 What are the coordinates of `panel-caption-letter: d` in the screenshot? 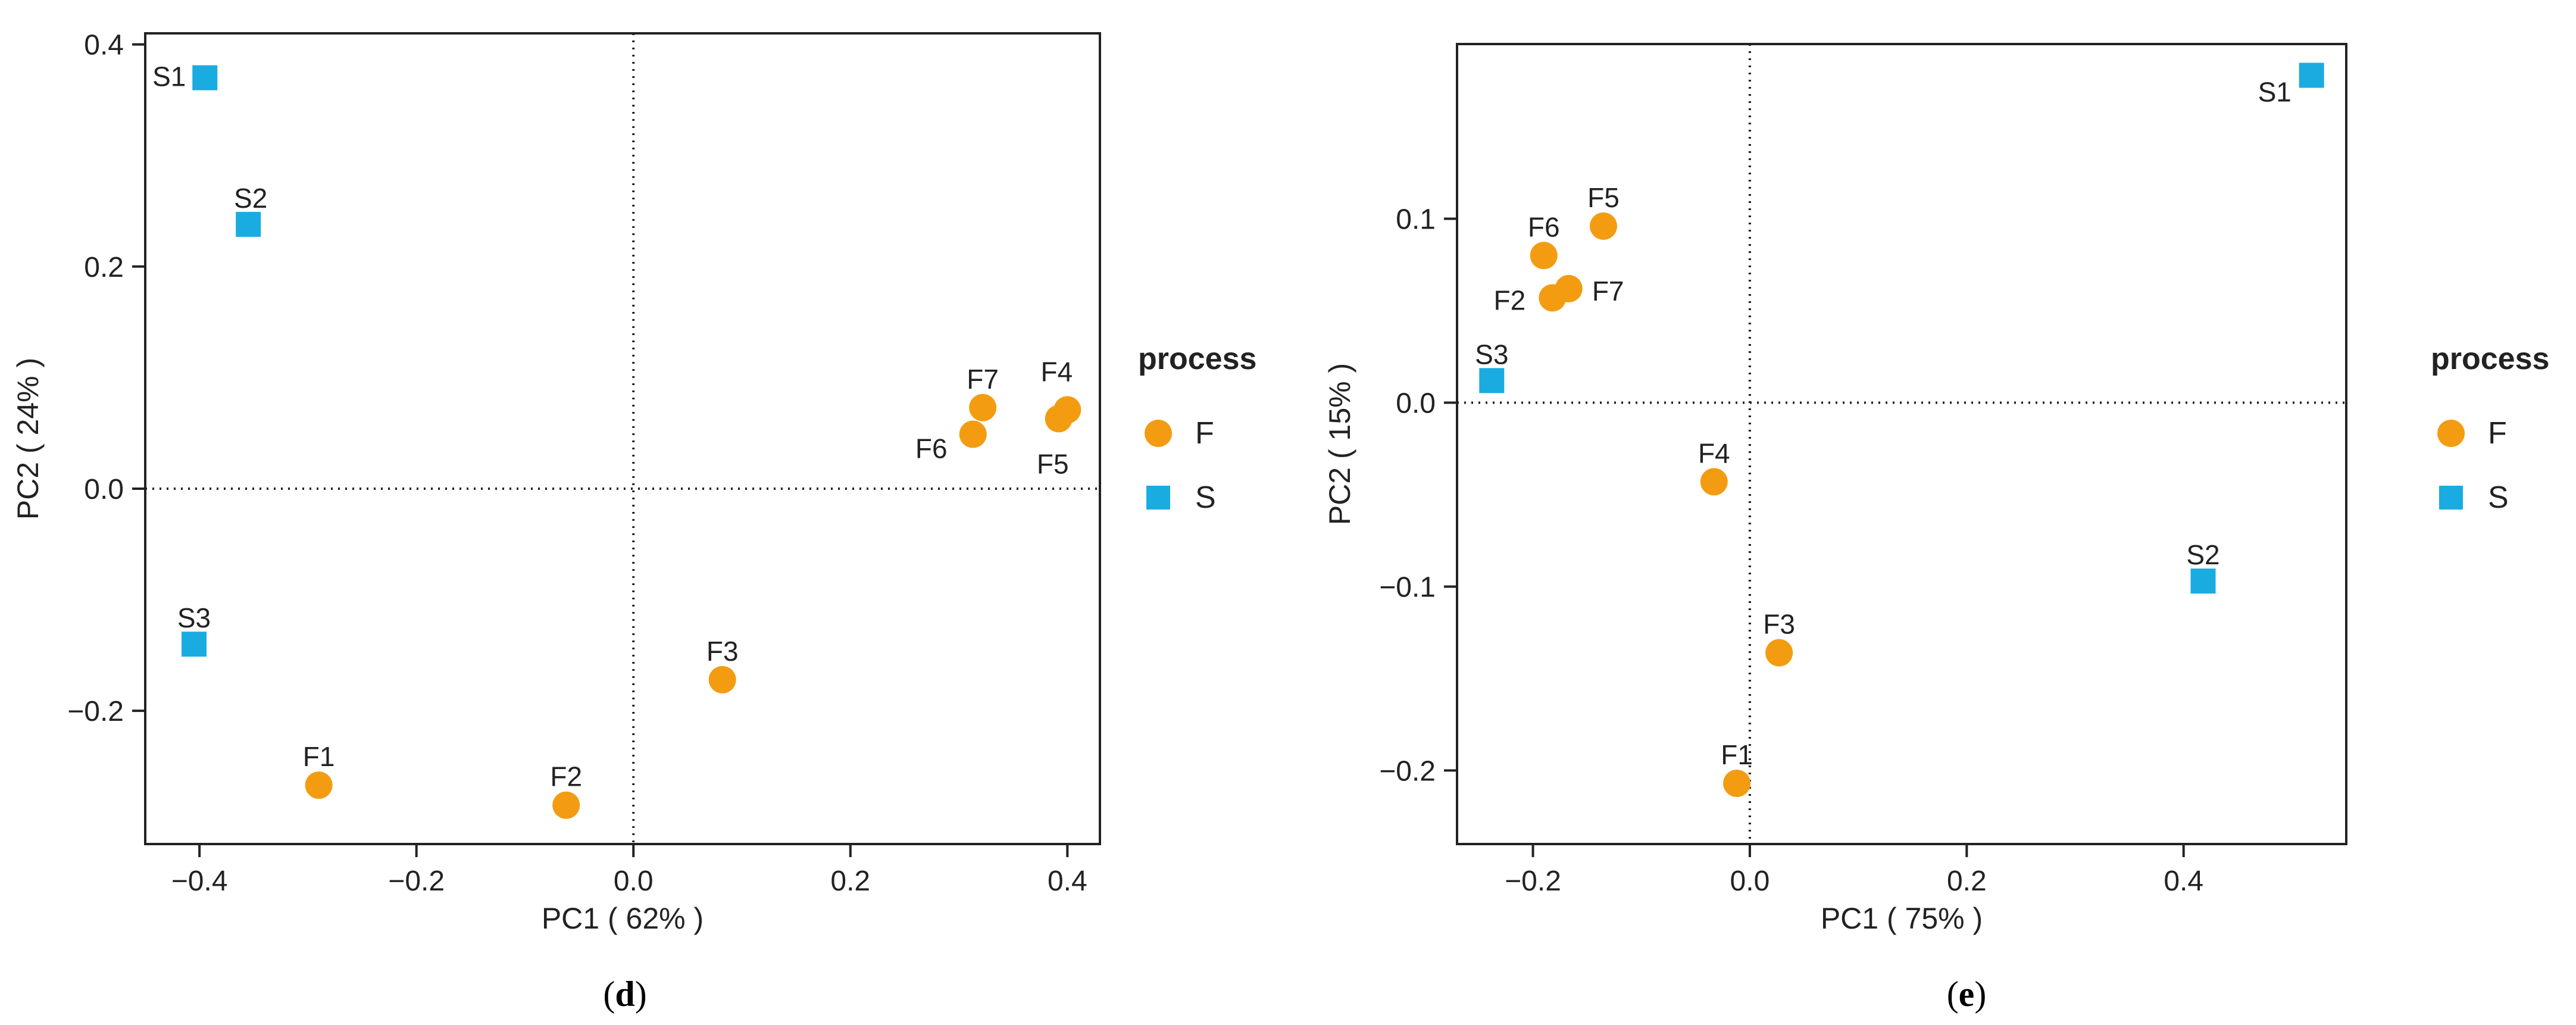 It's located at (624, 994).